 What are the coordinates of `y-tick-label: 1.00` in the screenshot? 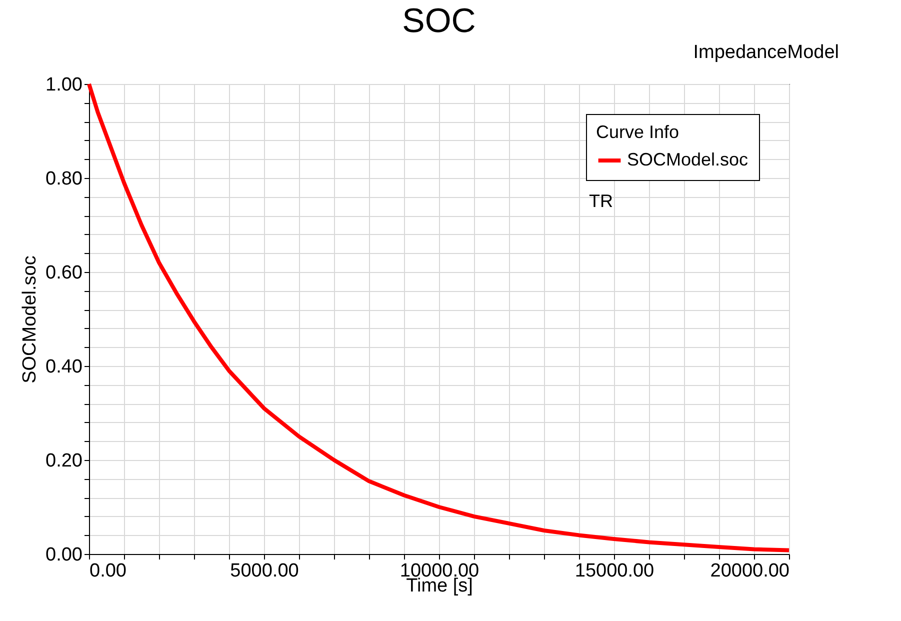 It's located at (64, 85).